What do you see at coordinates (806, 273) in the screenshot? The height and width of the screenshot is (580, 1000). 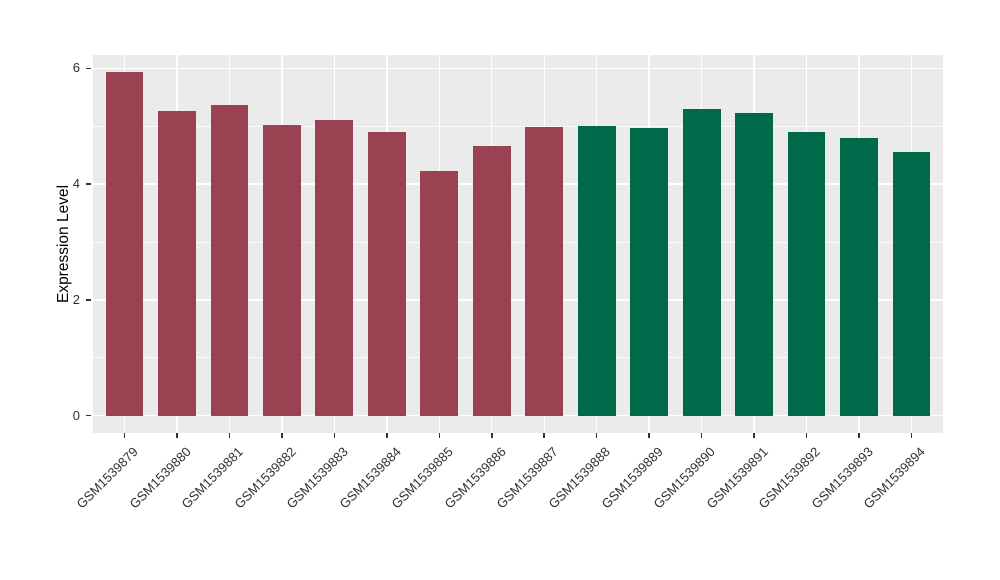 I see `bar-GSM1539892` at bounding box center [806, 273].